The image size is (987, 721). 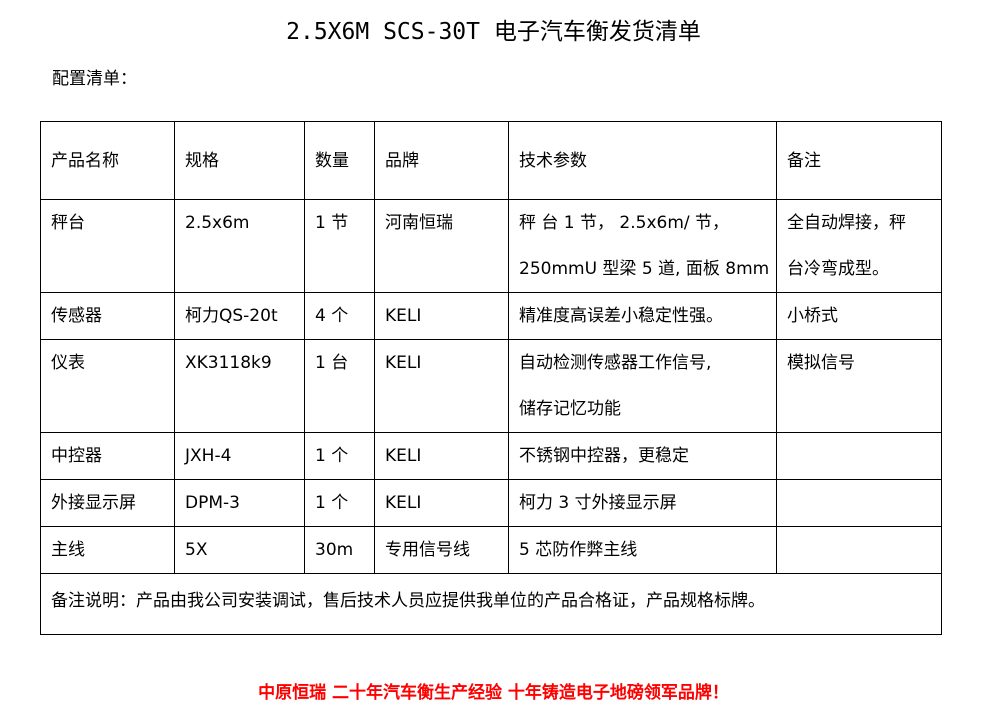 I want to click on tech-params-cell-line: 自动检测传感器工作信号,, so click(x=615, y=363).